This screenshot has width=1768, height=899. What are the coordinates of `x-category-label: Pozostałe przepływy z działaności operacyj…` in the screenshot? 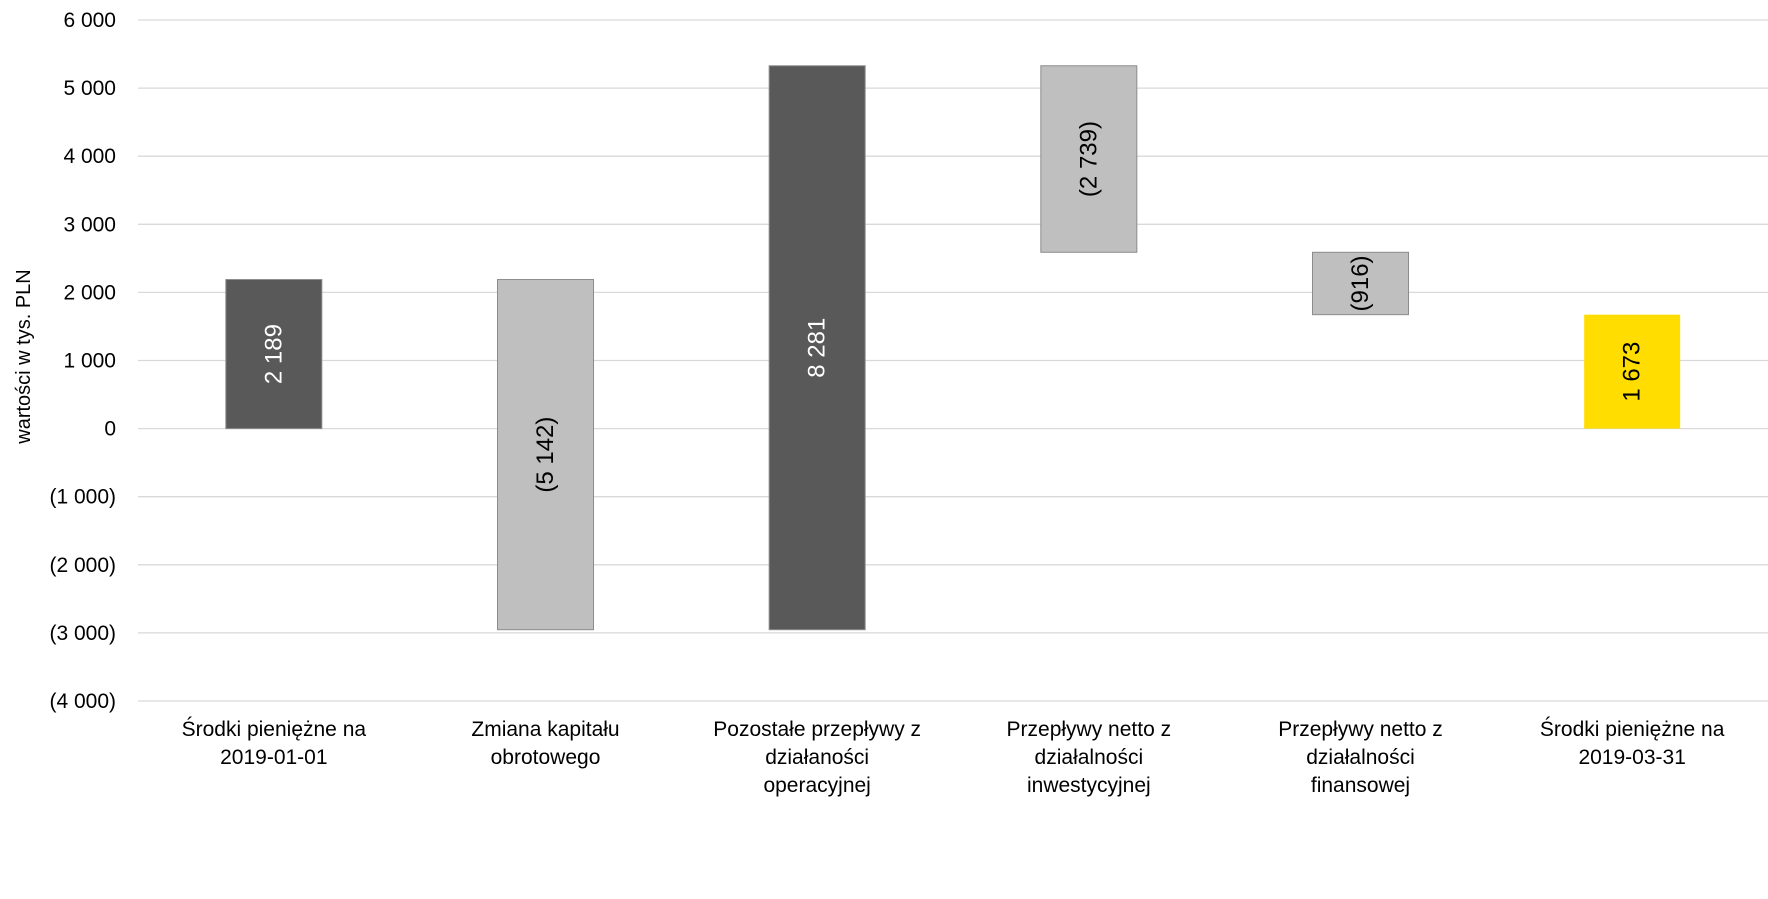 It's located at (817, 757).